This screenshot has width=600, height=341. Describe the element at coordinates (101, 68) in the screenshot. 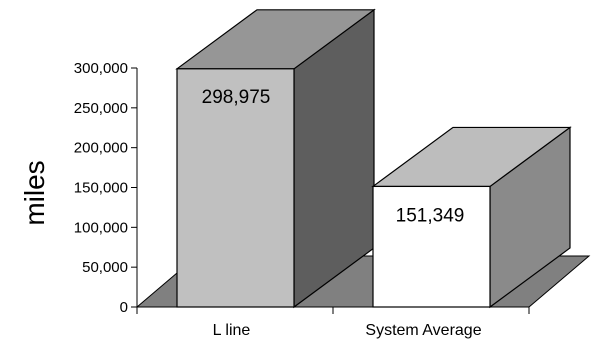

I see `y-tick-label: 300,000` at that location.